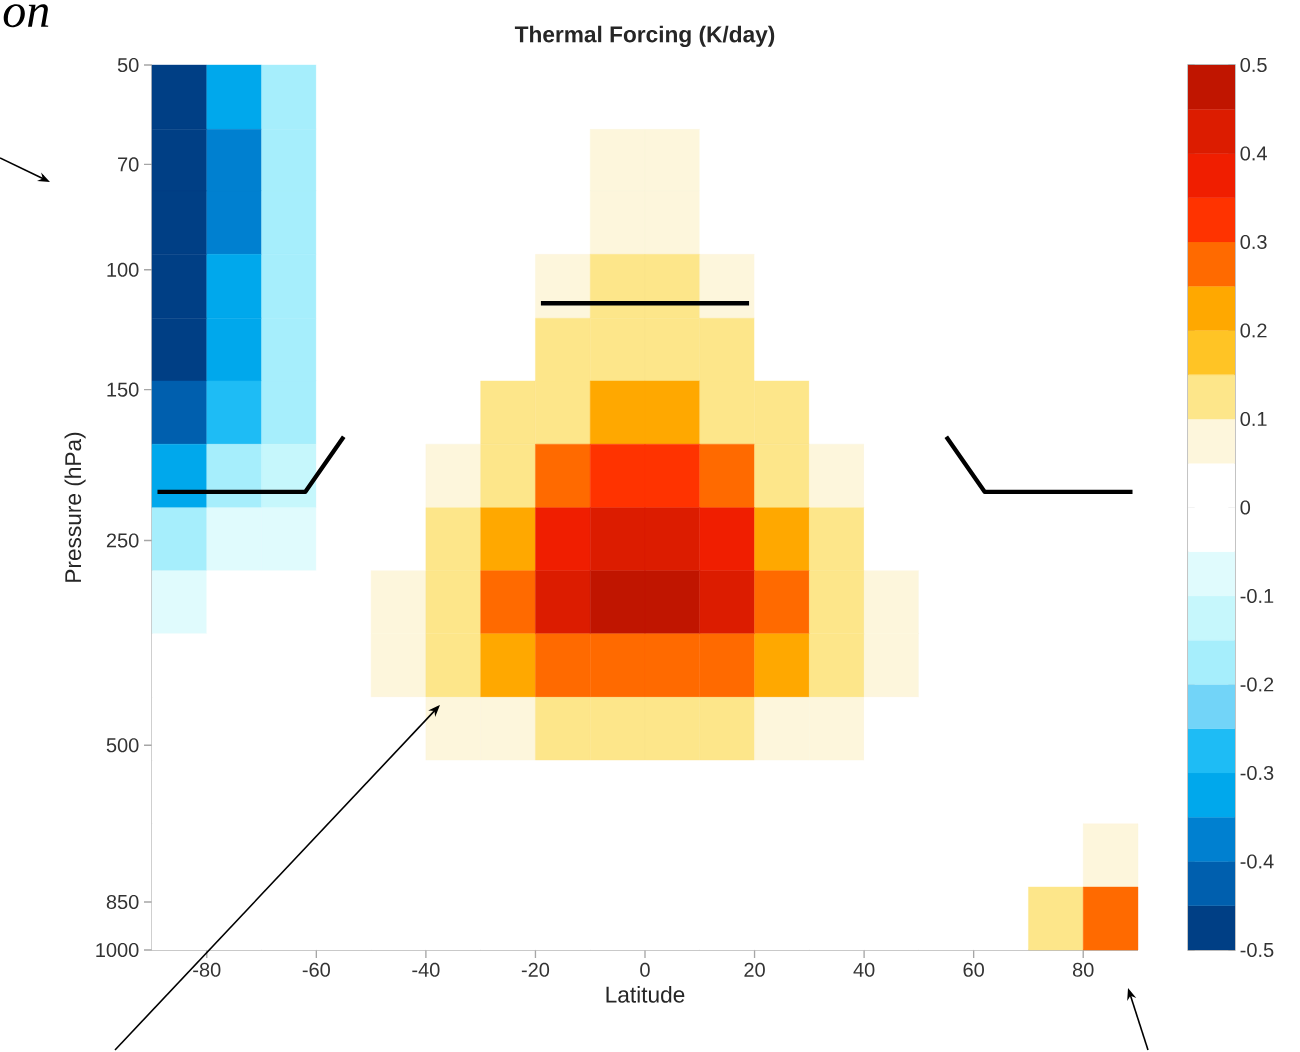  Describe the element at coordinates (1083, 969) in the screenshot. I see `x-tick-label: 80` at that location.